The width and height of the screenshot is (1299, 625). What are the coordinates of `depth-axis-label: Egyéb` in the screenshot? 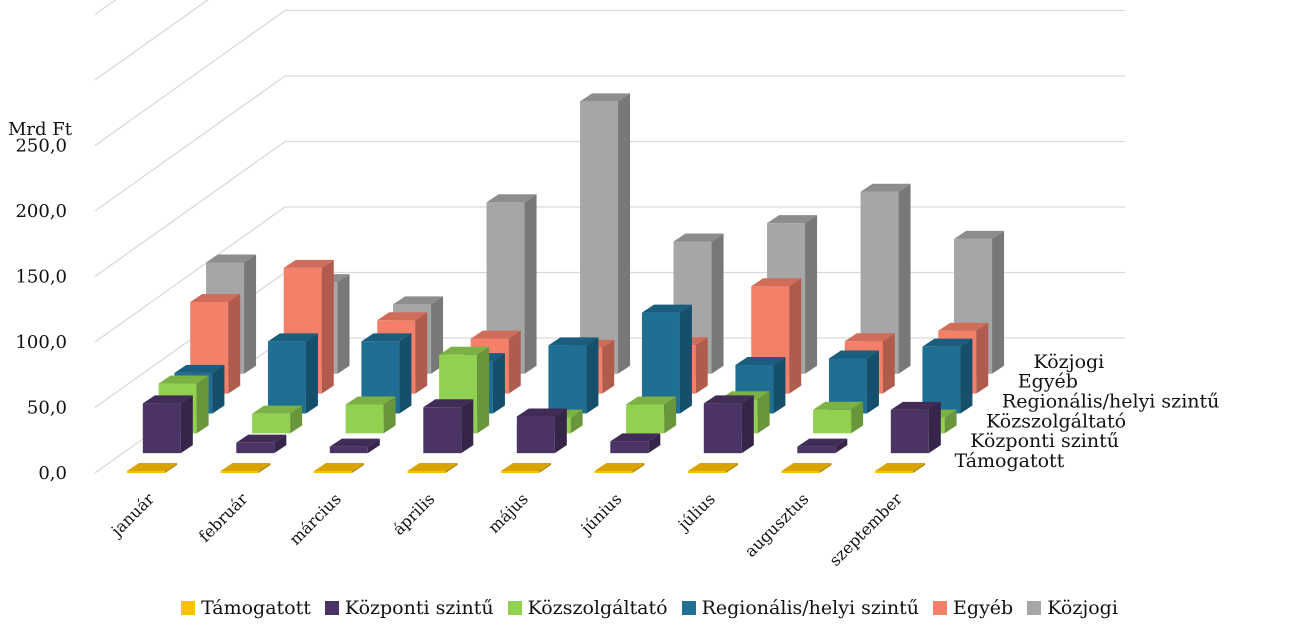 It's located at (1048, 382).